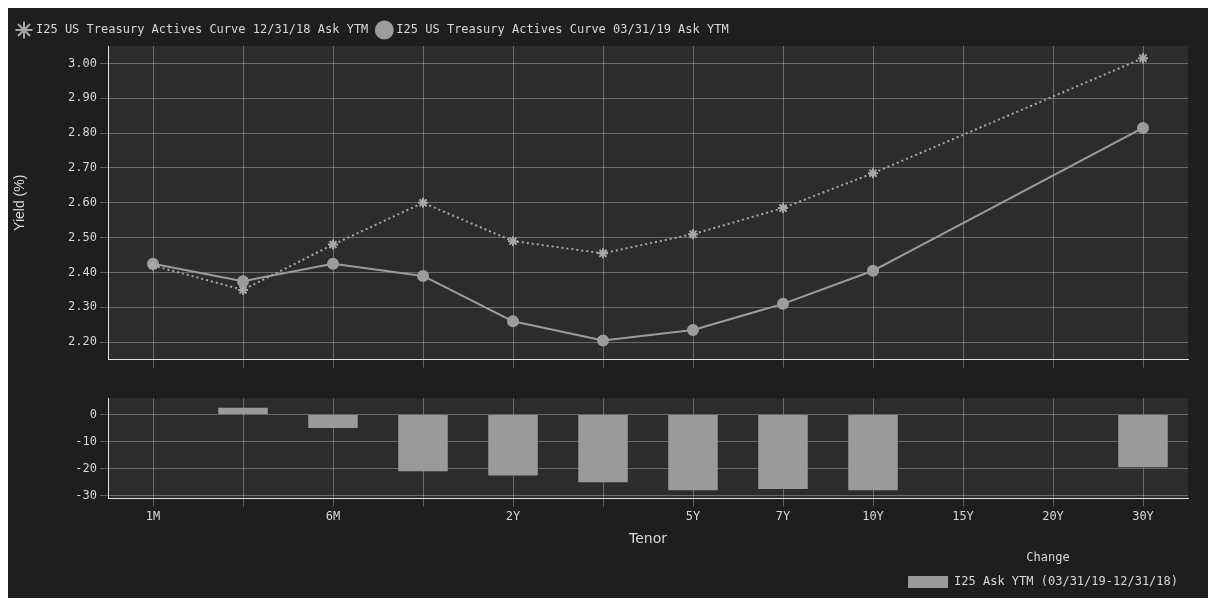 This screenshot has width=1225, height=616. What do you see at coordinates (783, 515) in the screenshot?
I see `x-tick-label: 7Y` at bounding box center [783, 515].